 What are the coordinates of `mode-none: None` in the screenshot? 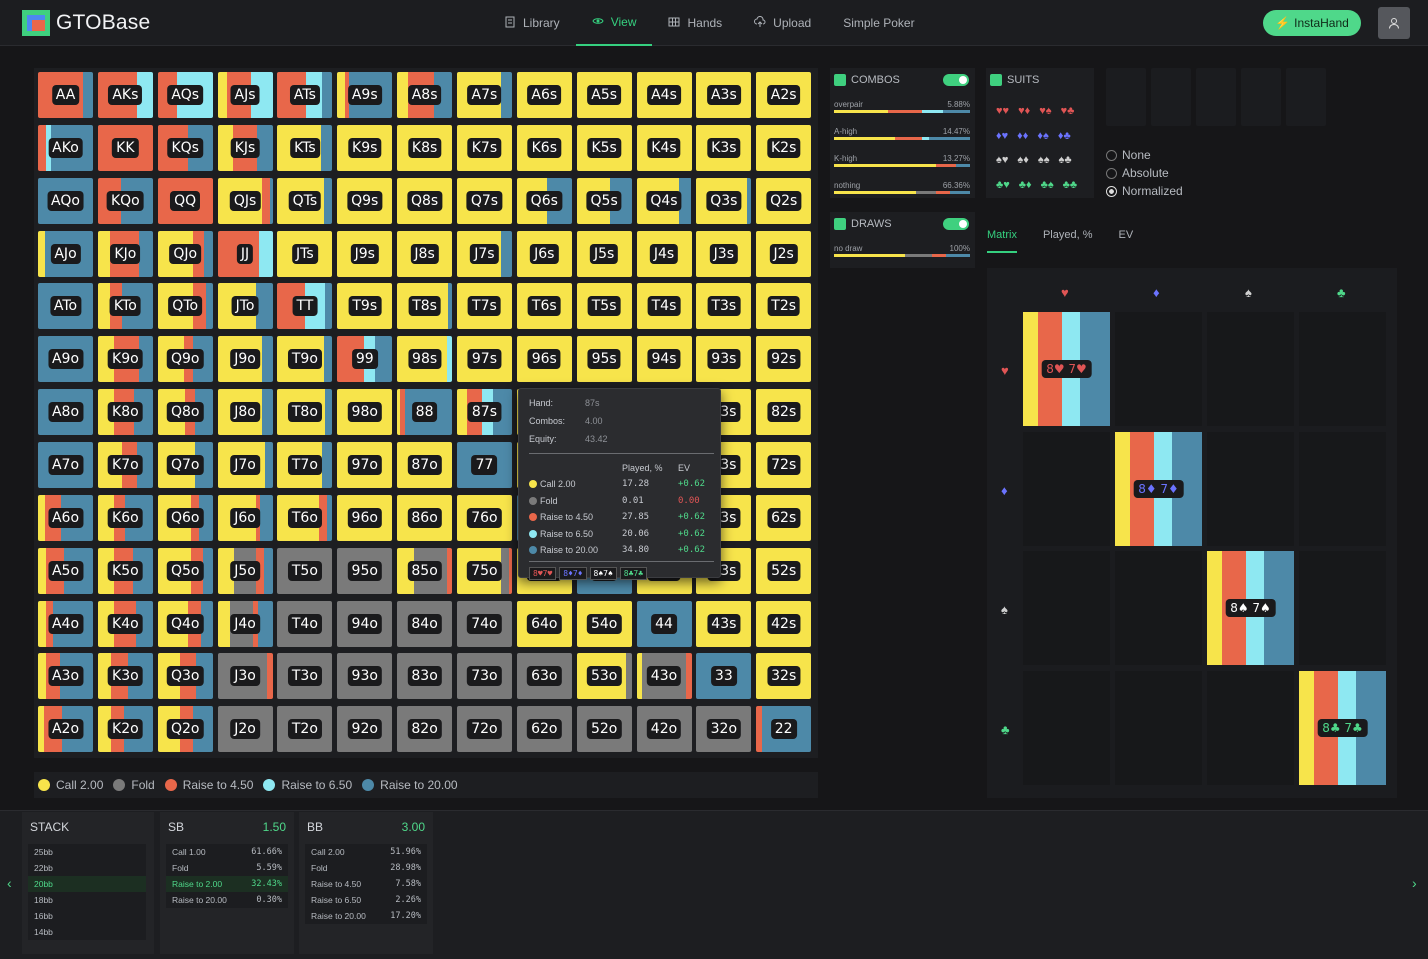 It's located at (1144, 155).